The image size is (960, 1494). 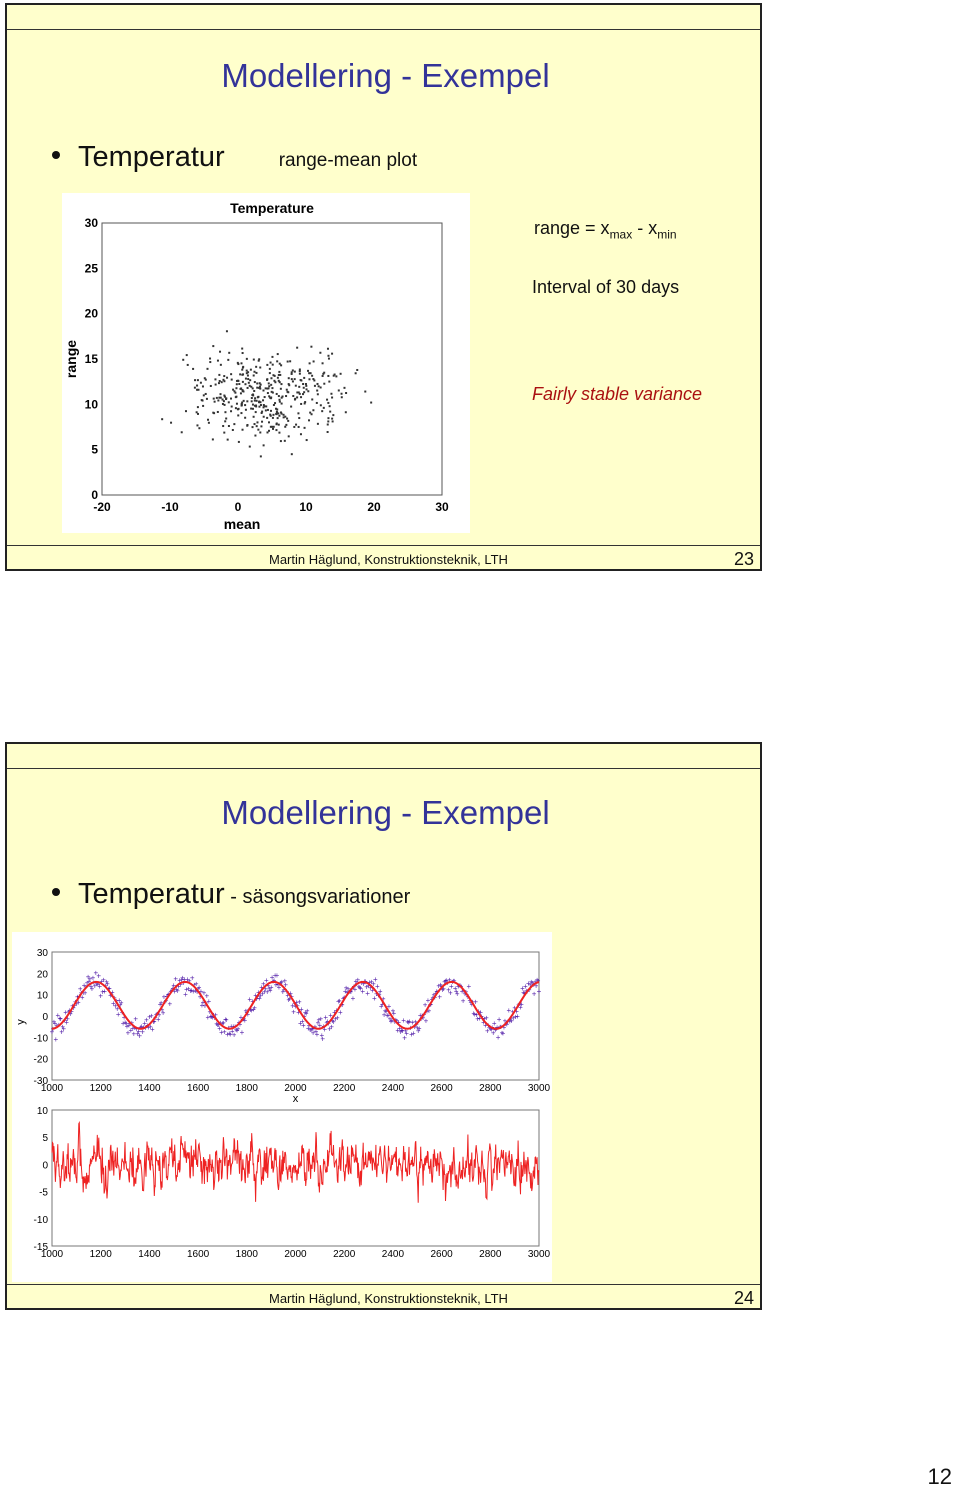 What do you see at coordinates (71, 359) in the screenshot?
I see `y-axis-label: range` at bounding box center [71, 359].